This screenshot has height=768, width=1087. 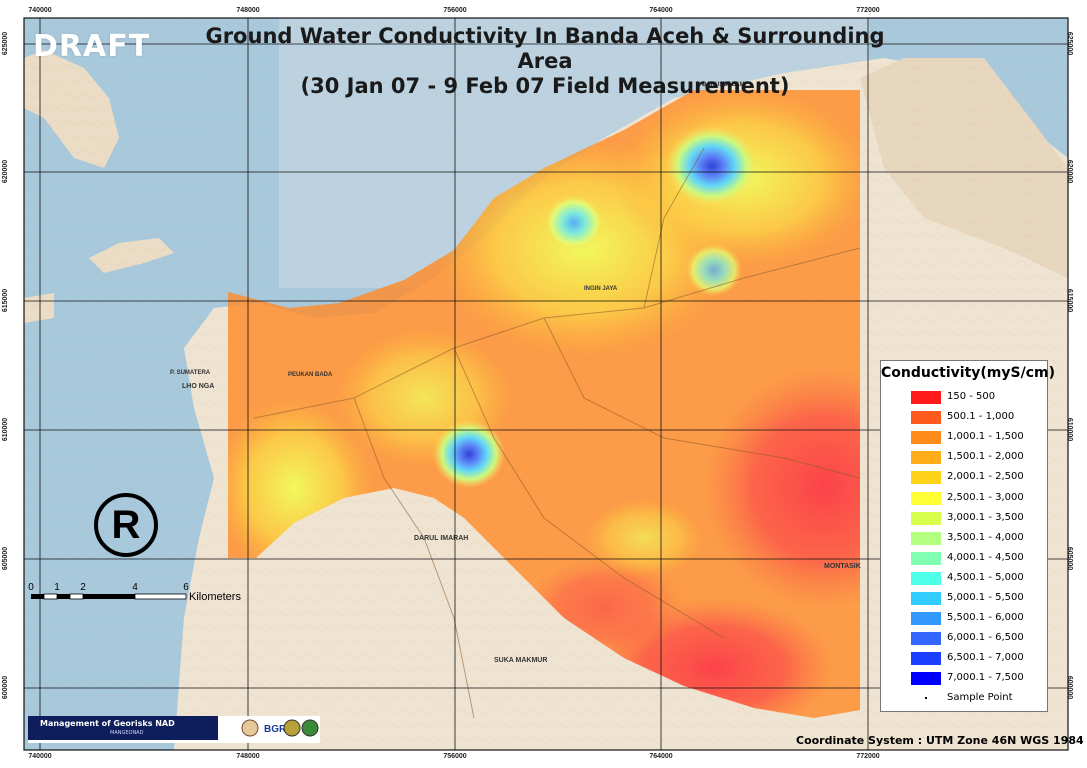 What do you see at coordinates (981, 417) in the screenshot?
I see `legend-label: 500.1 - 1,000` at bounding box center [981, 417].